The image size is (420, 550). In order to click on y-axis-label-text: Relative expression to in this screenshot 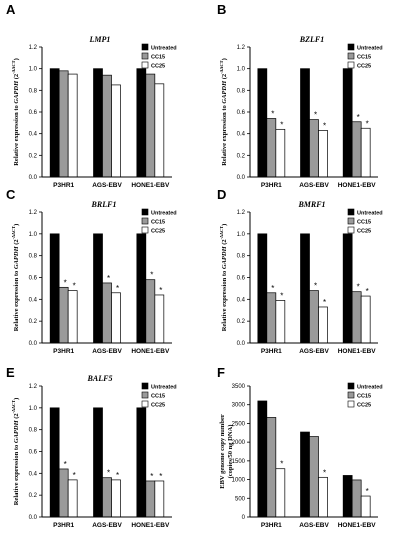, I will do `click(16, 135)`.